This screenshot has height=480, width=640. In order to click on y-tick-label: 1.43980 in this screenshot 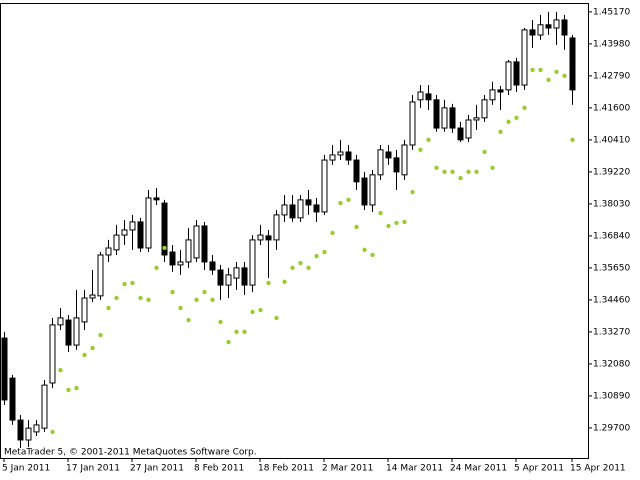, I will do `click(611, 44)`.